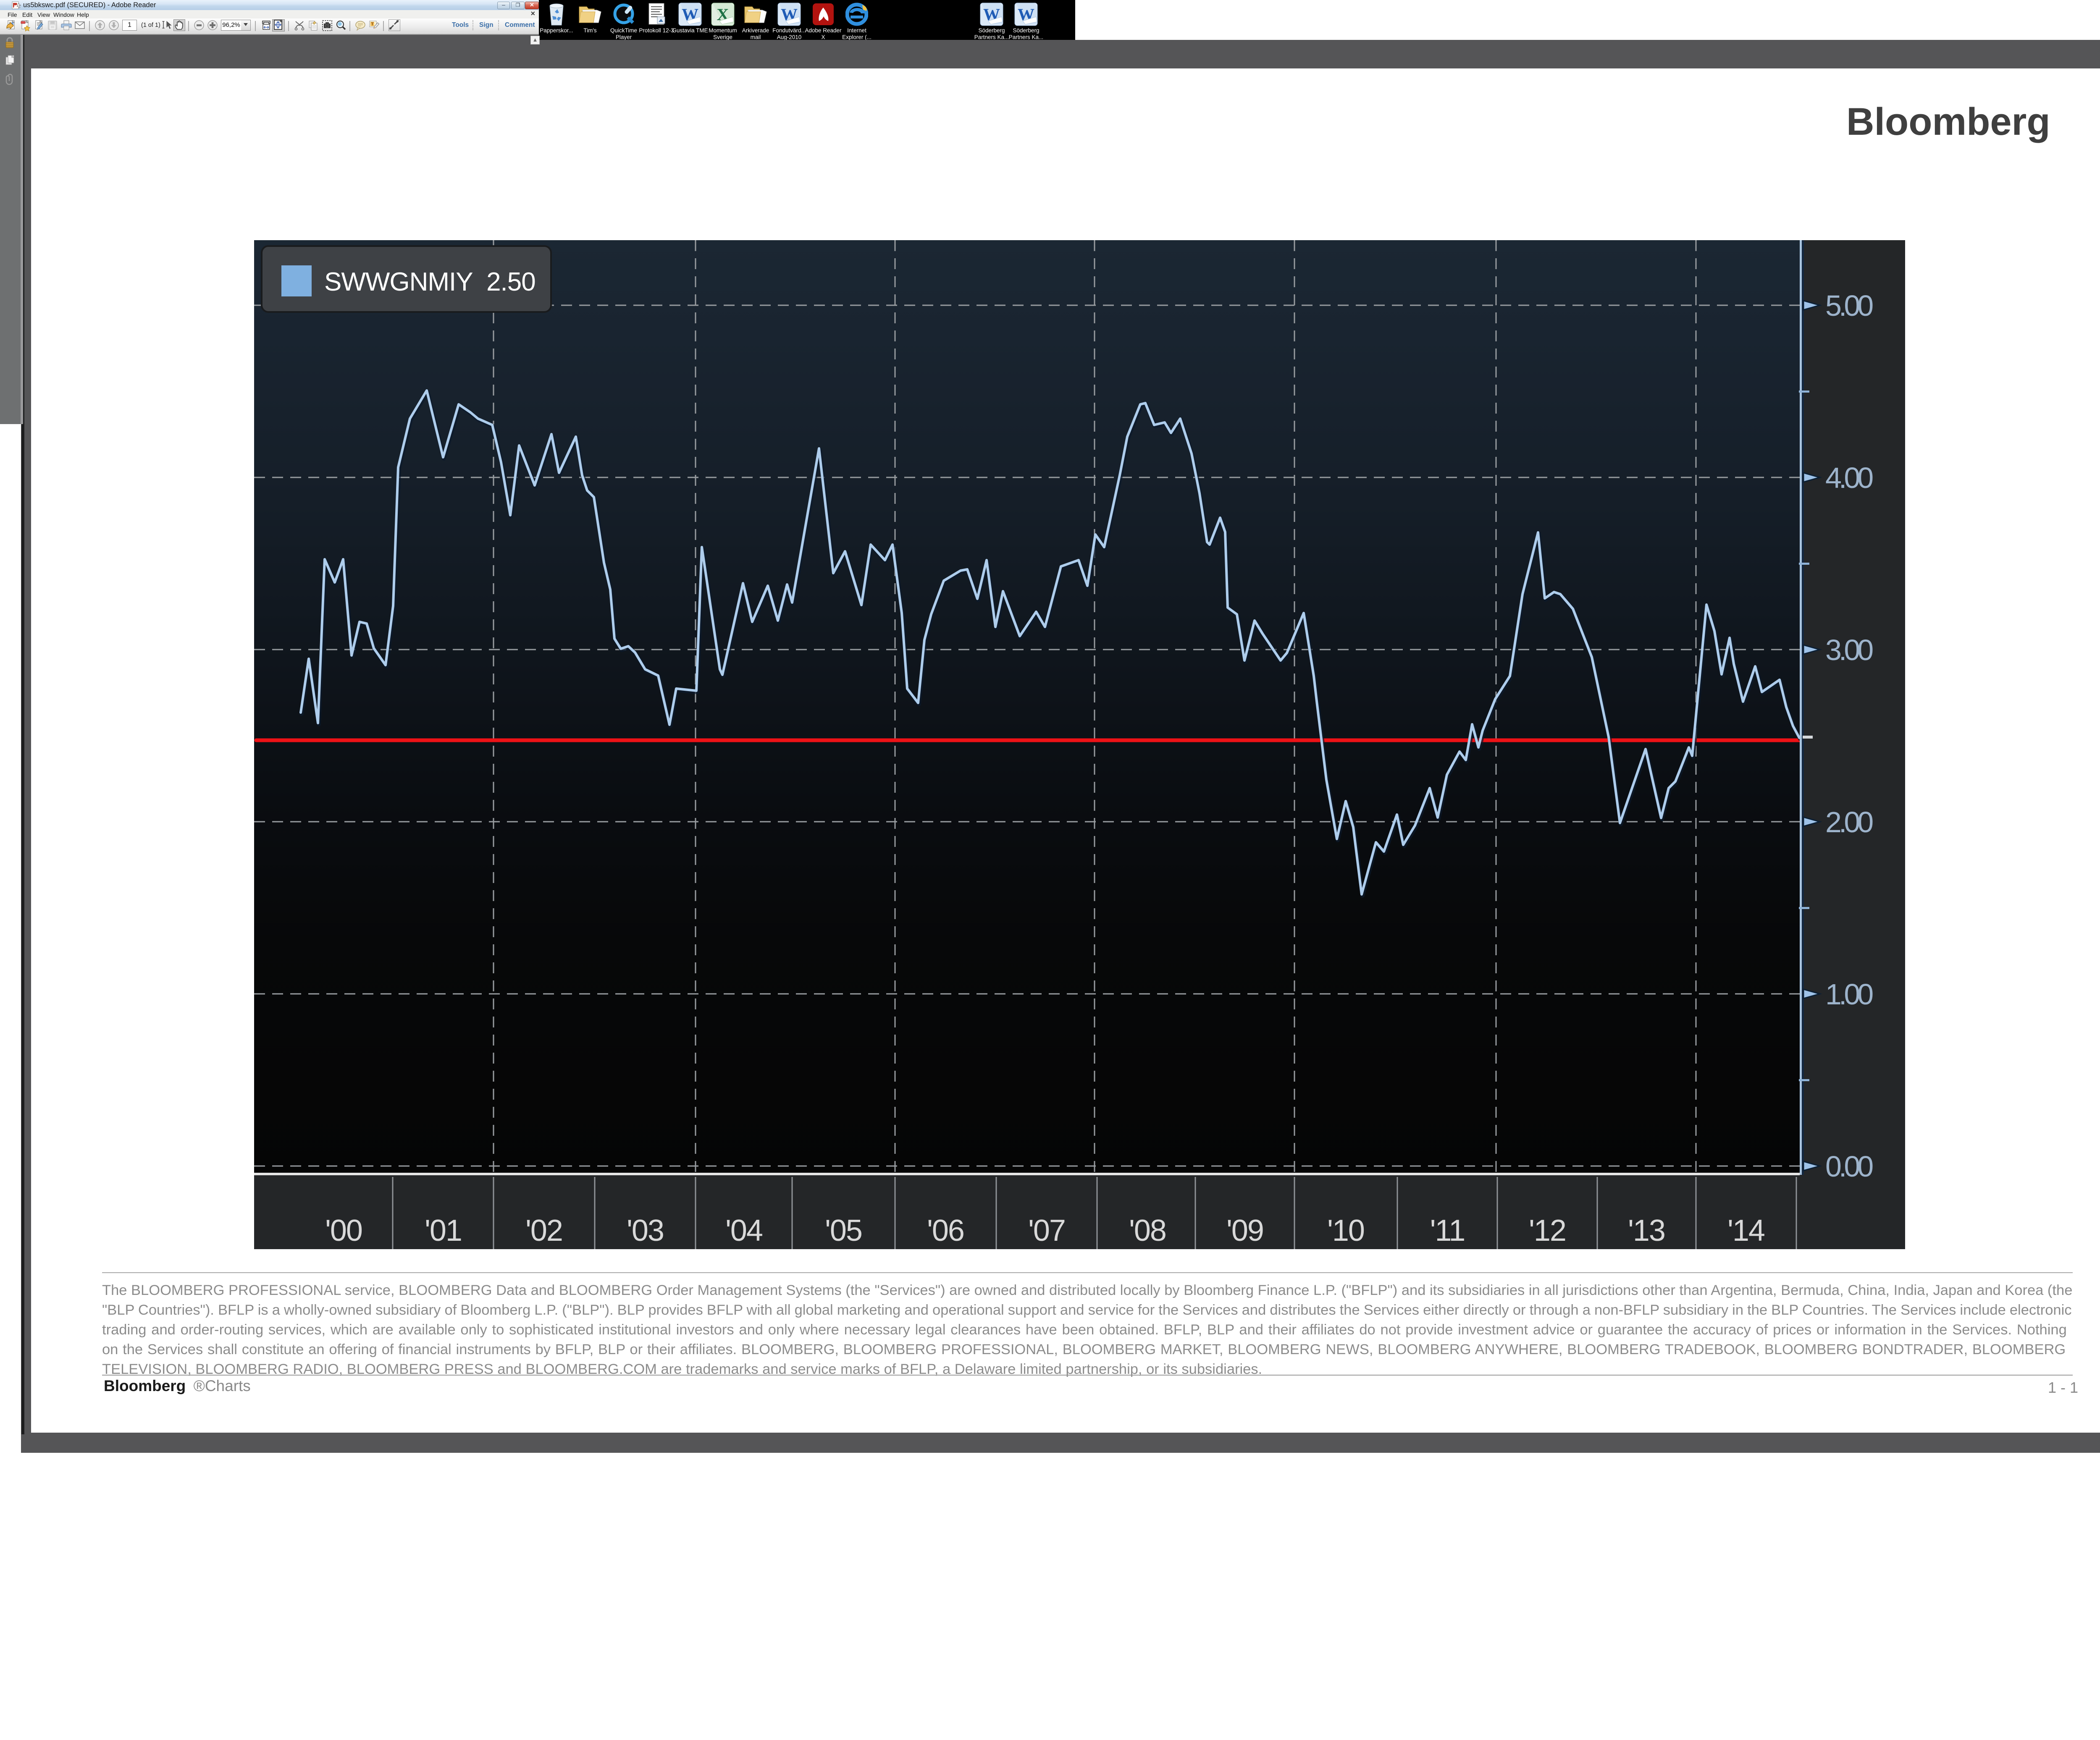 The height and width of the screenshot is (1740, 2100). What do you see at coordinates (1849, 305) in the screenshot?
I see `svg-text: 5.00` at bounding box center [1849, 305].